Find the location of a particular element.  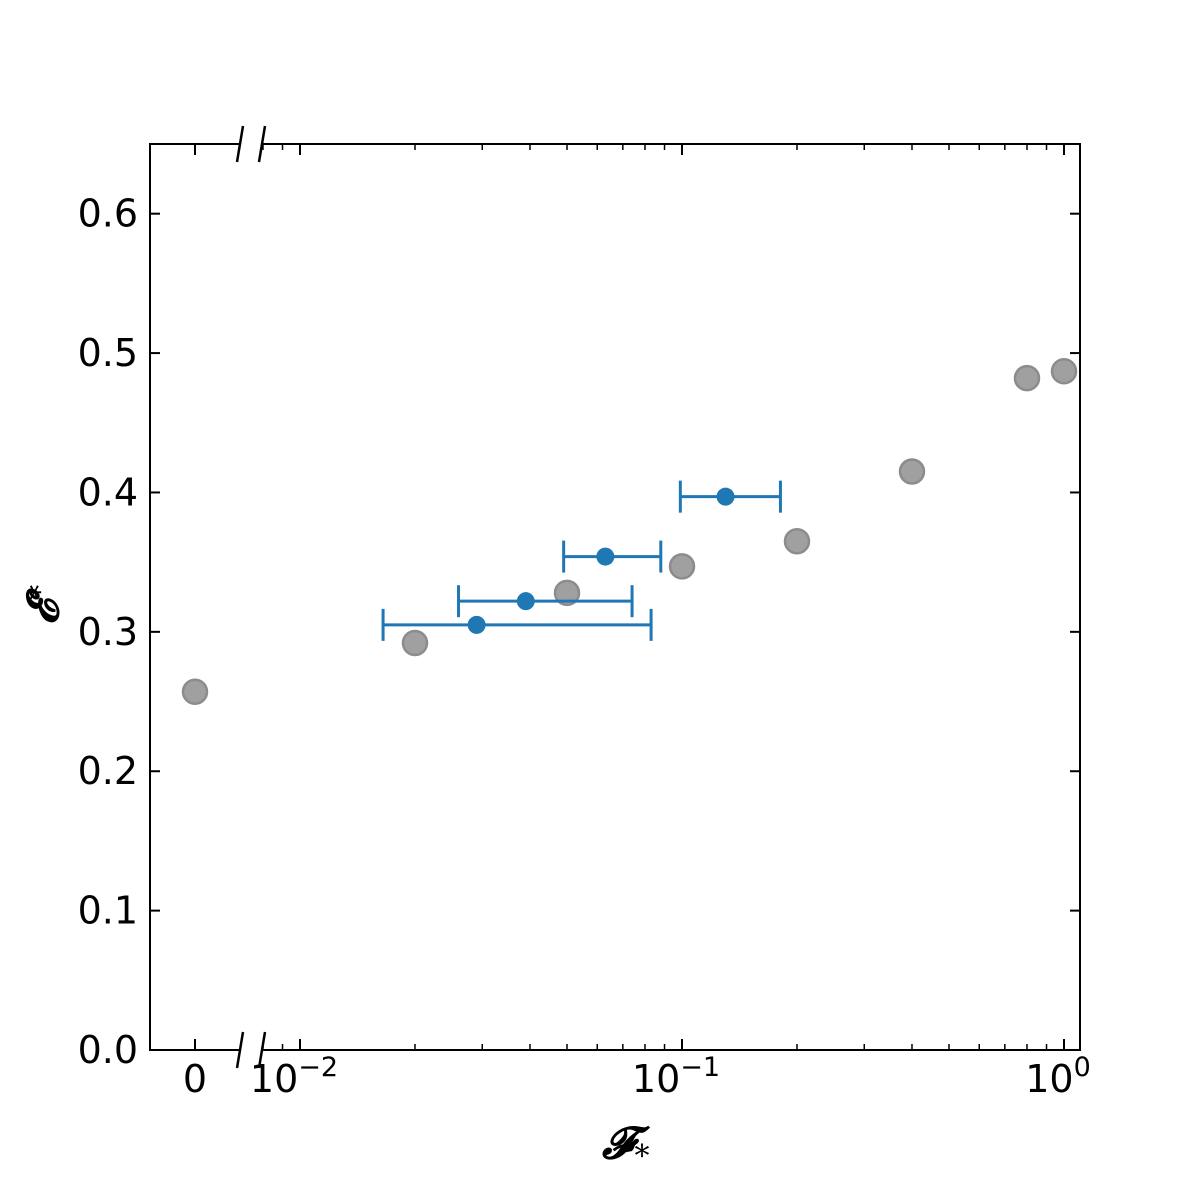

y-tick-label: 0.5 is located at coordinates (108, 353).